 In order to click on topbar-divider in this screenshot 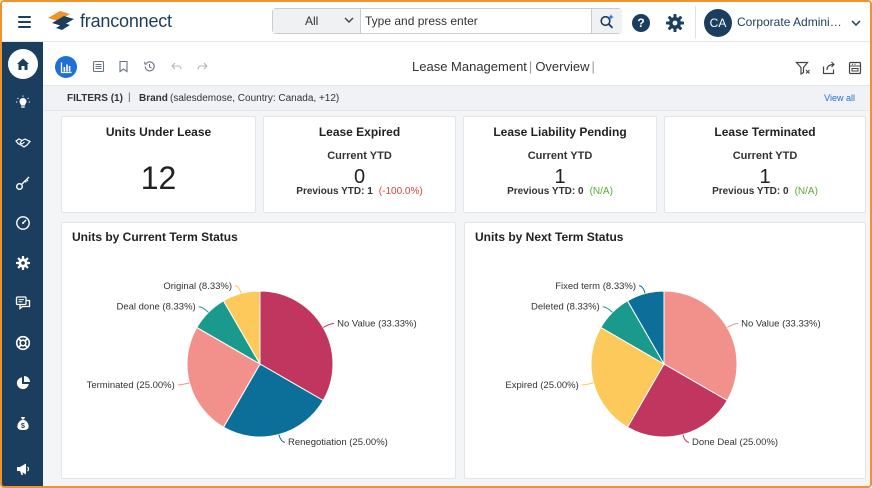, I will do `click(695, 22)`.